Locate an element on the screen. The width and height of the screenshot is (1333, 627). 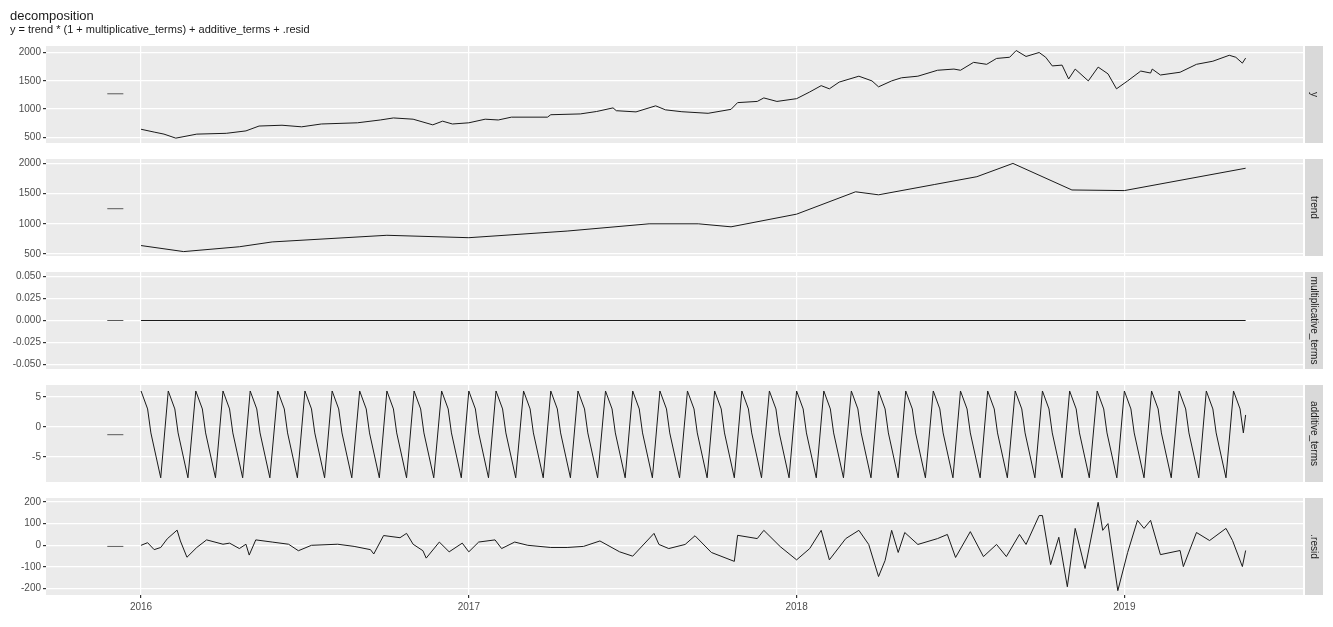
y-tick-label: -0.050 is located at coordinates (27, 364).